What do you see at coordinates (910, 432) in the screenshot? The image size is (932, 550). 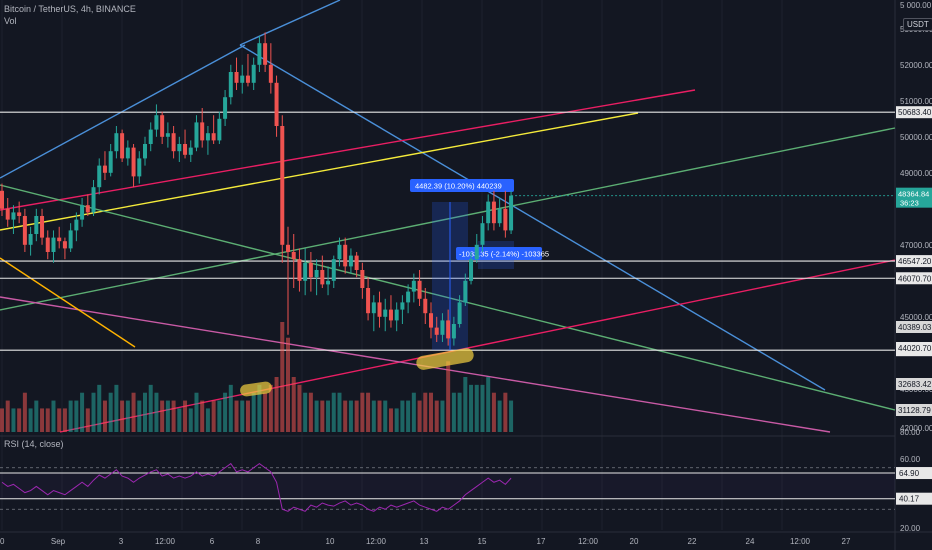 I see `rsi-tick-label: 80.00` at bounding box center [910, 432].